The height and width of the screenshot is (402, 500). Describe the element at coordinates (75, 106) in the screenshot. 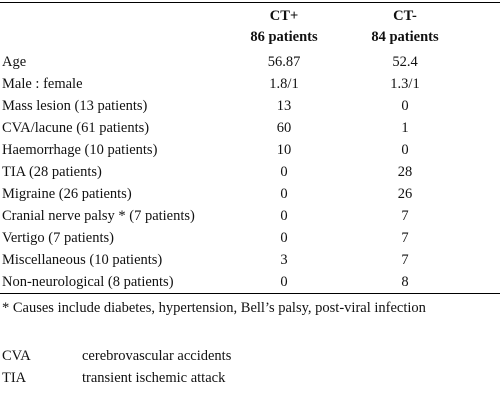

I see `row-label: Mass lesion (13 patients)` at that location.